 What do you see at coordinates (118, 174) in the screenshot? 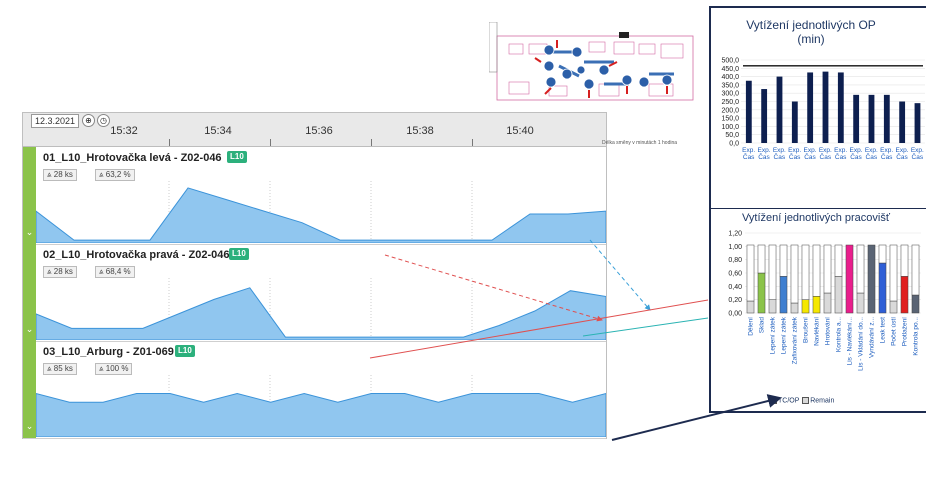
I see `utilization-percent: 63,2 %` at bounding box center [118, 174].